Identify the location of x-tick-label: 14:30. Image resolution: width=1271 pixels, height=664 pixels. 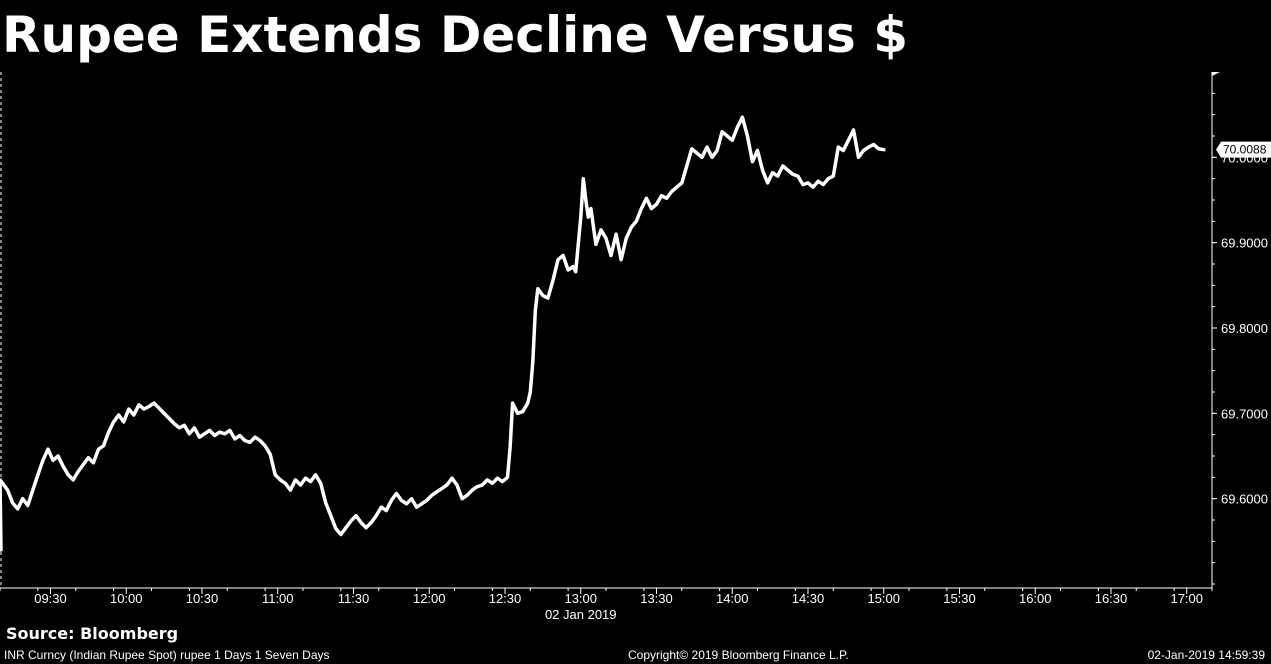
(808, 598).